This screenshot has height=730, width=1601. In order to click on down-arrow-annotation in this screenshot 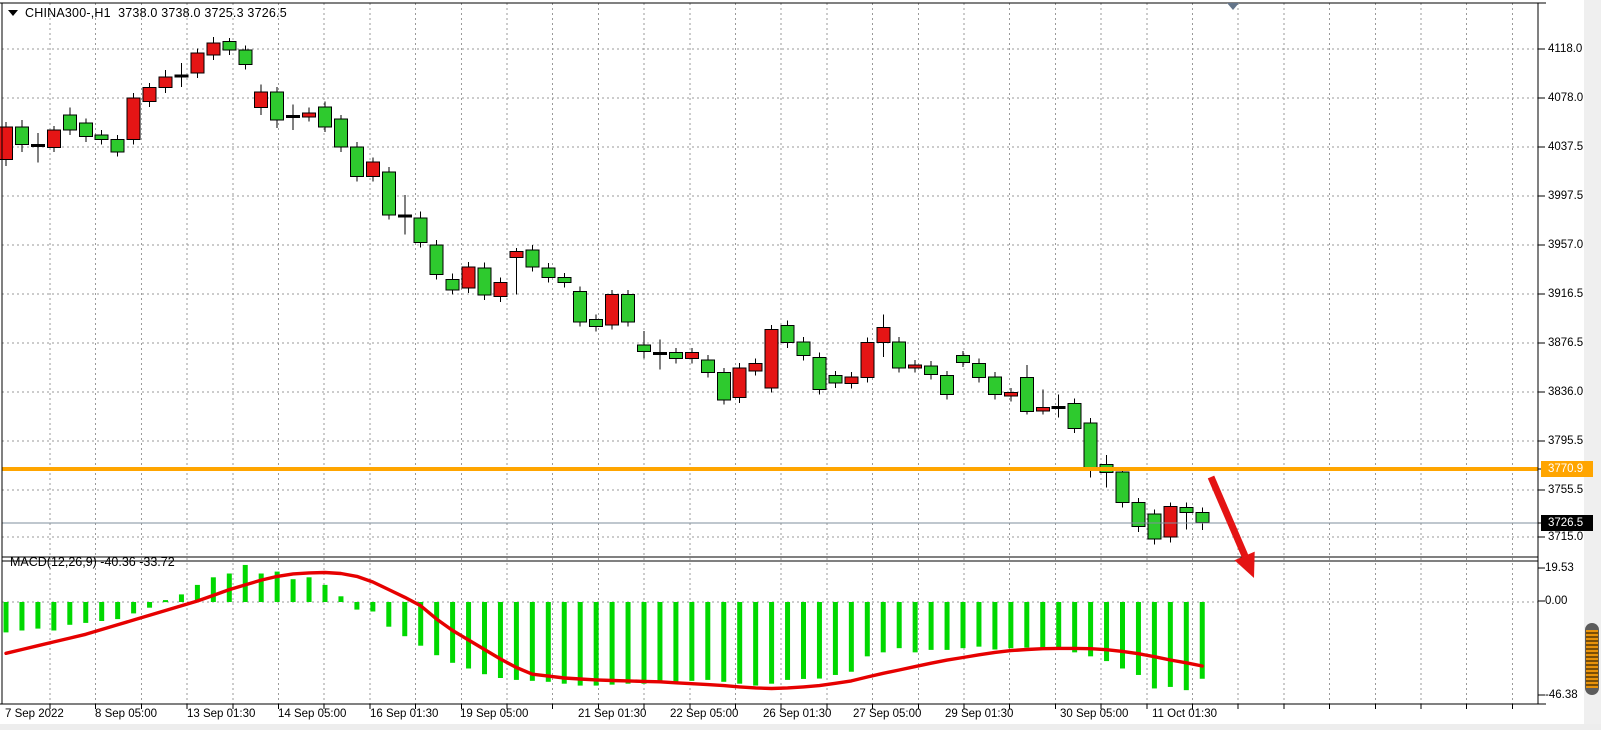, I will do `click(1231, 526)`.